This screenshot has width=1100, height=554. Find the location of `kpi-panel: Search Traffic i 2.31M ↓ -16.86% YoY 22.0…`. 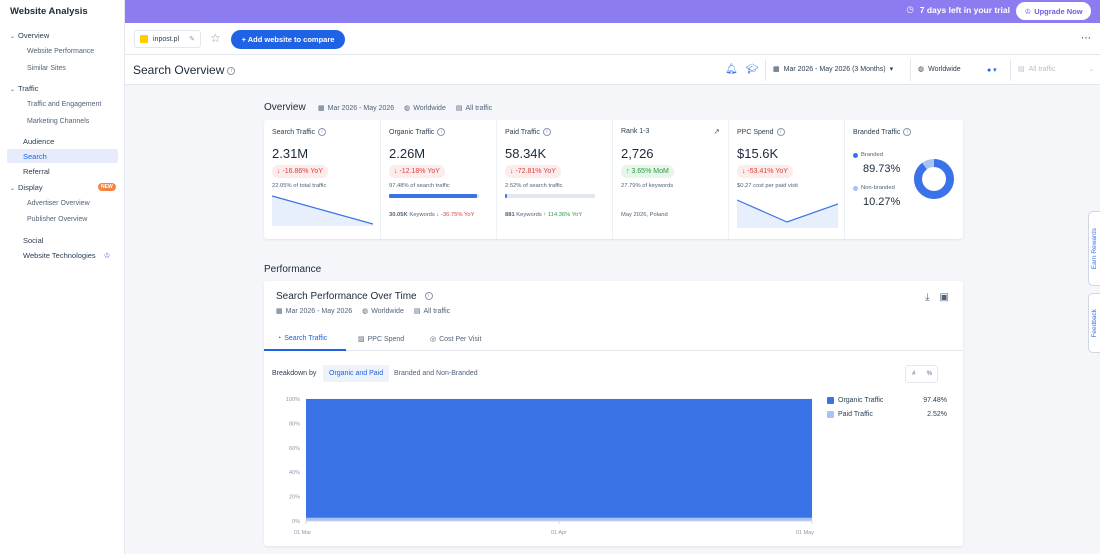

kpi-panel: Search Traffic i 2.31M ↓ -16.86% YoY 22.0… is located at coordinates (613, 179).